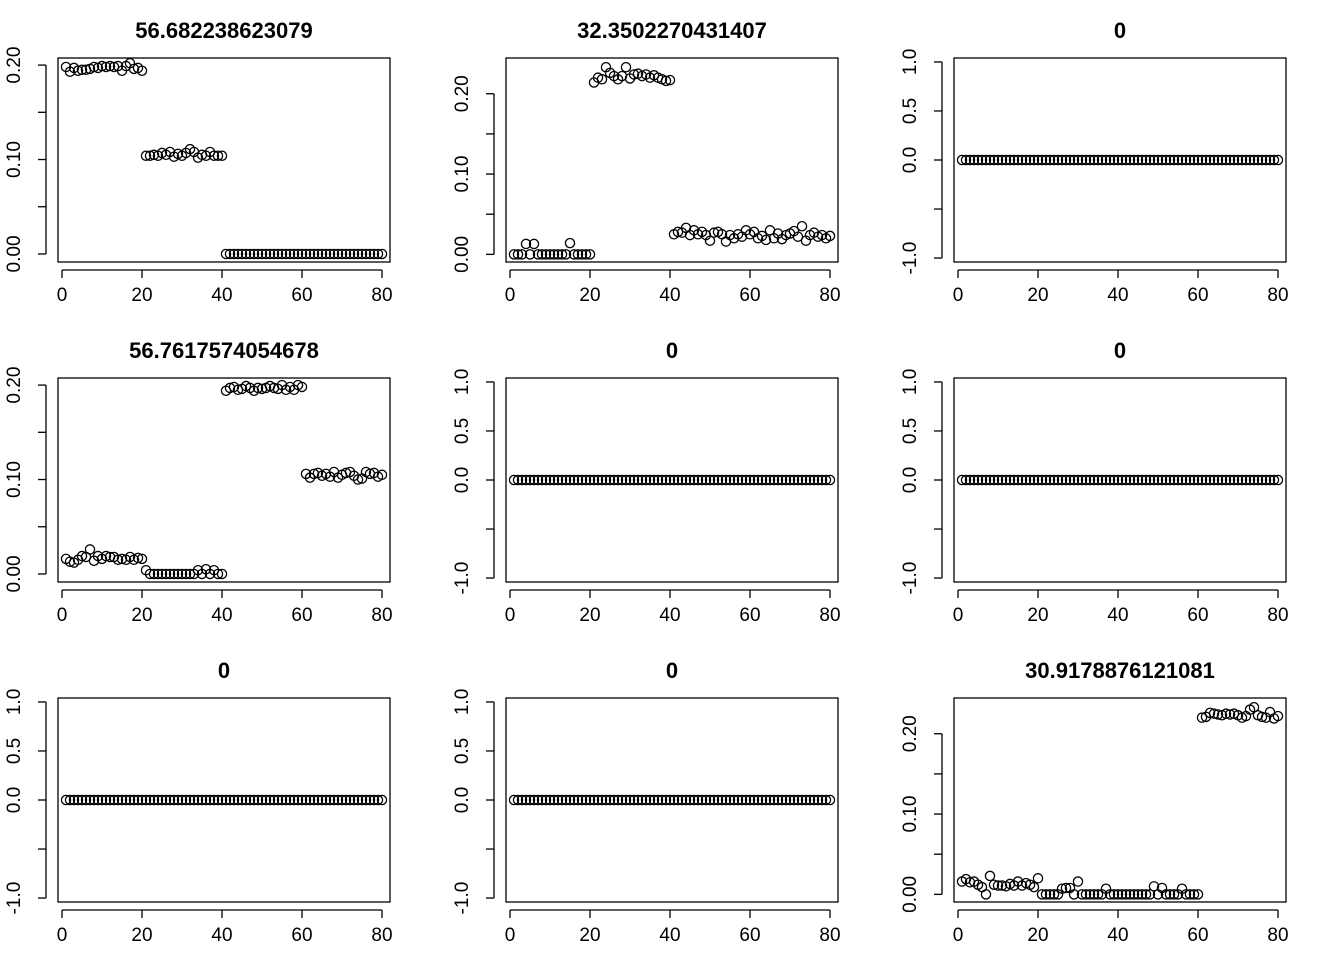 The image size is (1344, 960). Describe the element at coordinates (14, 159) in the screenshot. I see `y-tick-label: 0.10` at that location.